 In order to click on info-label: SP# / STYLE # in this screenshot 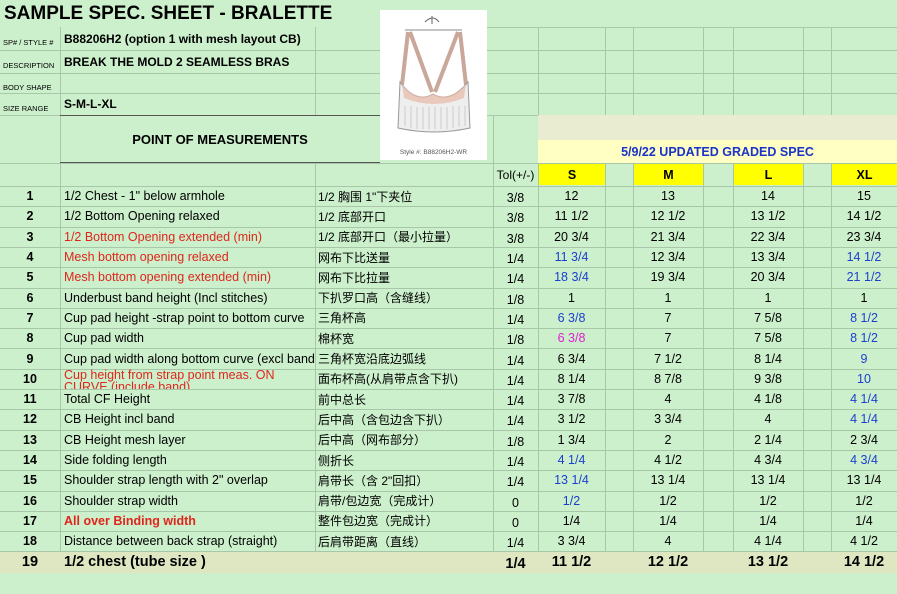, I will do `click(28, 42)`.